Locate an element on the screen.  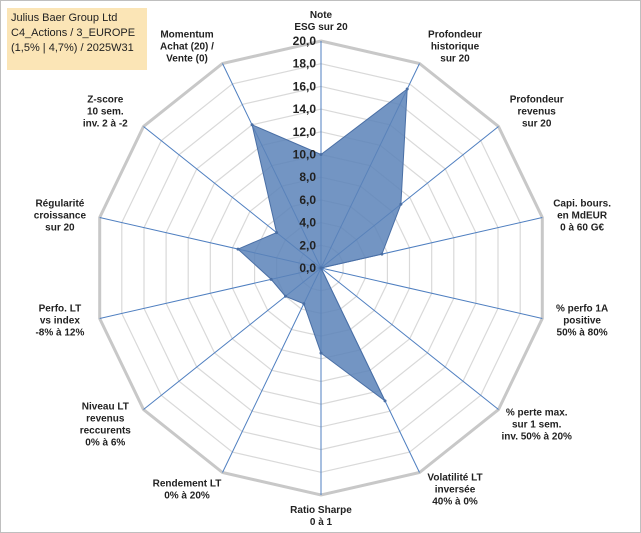
period-info: (1,5% | 4,7%) / 2025W31 is located at coordinates (72, 48).